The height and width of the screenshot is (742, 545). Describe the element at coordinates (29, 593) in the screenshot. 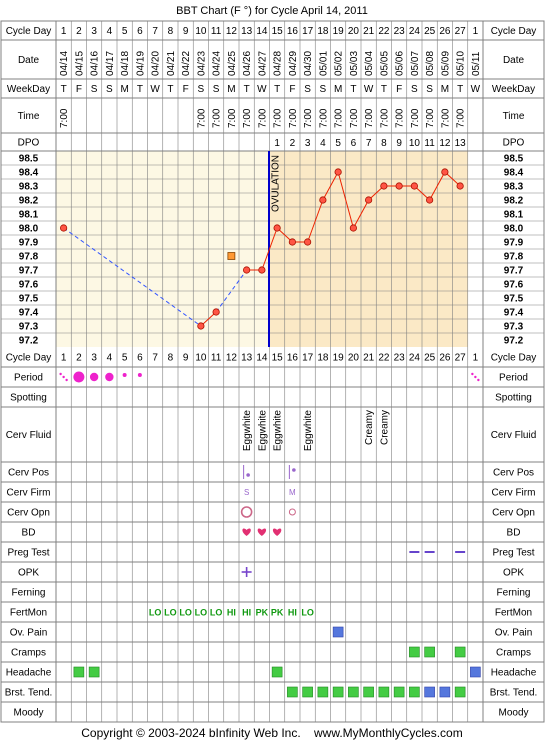

I see `row-label-ferning: Ferning` at that location.